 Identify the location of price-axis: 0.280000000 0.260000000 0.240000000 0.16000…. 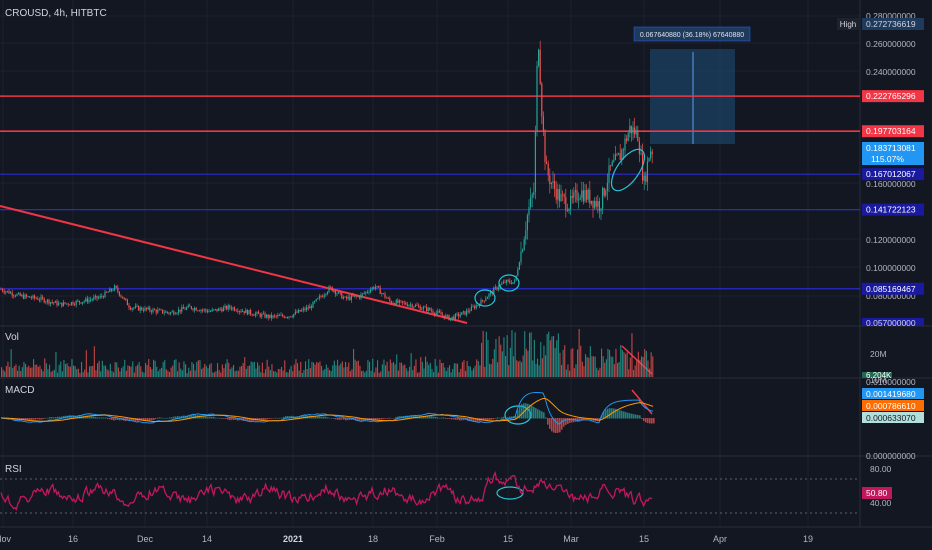
(891, 156).